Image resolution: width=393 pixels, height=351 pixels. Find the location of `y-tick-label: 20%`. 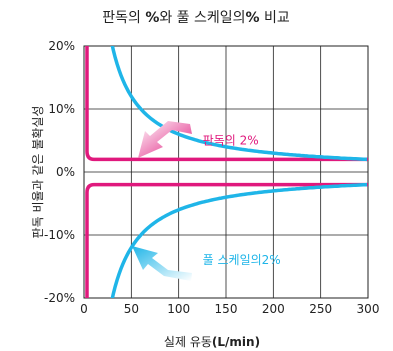

y-tick-label: 20% is located at coordinates (61, 46).